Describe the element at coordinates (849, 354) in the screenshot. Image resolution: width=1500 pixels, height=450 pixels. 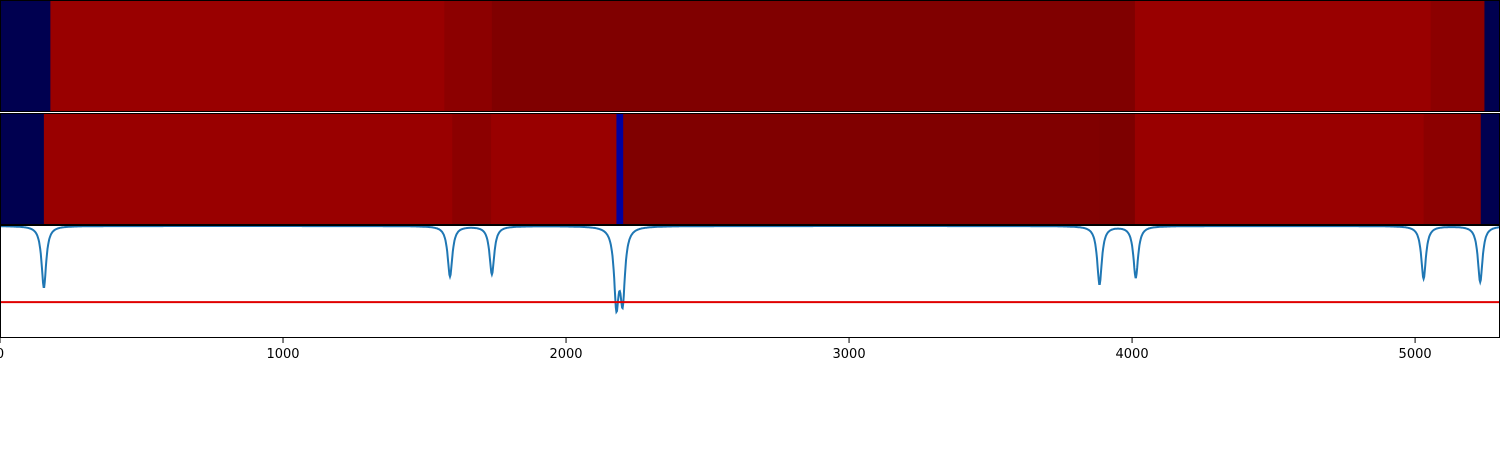
I see `x-tick-label-3000: 3000` at that location.